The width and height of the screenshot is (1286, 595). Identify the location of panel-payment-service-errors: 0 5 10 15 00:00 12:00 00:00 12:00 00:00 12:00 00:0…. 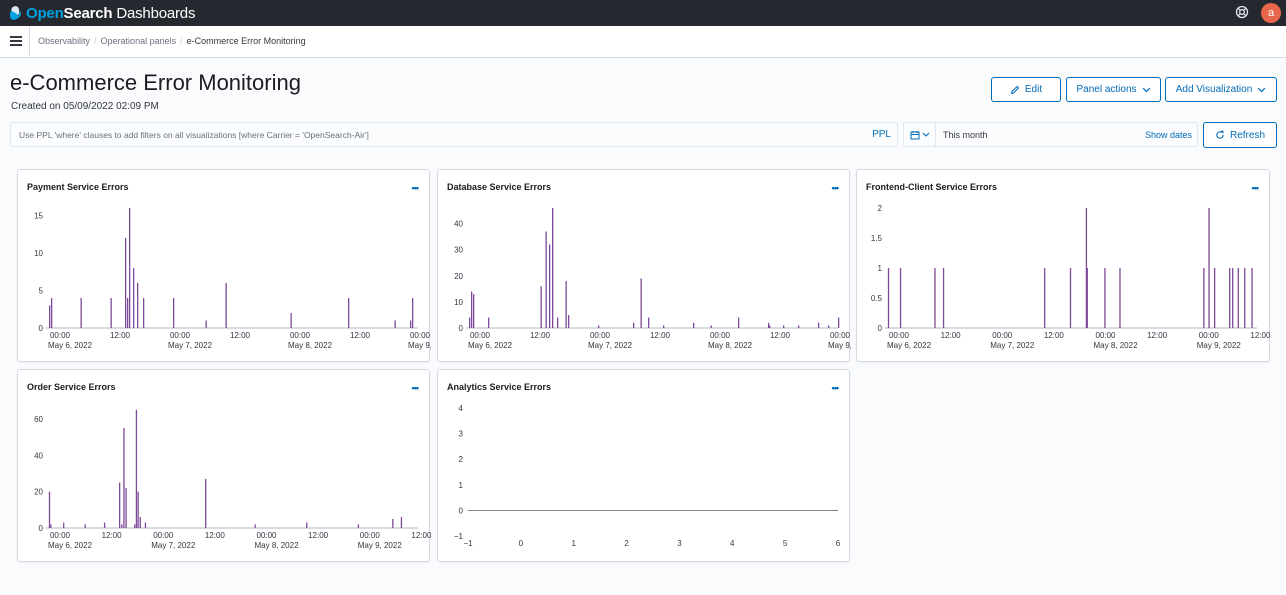
(224, 265).